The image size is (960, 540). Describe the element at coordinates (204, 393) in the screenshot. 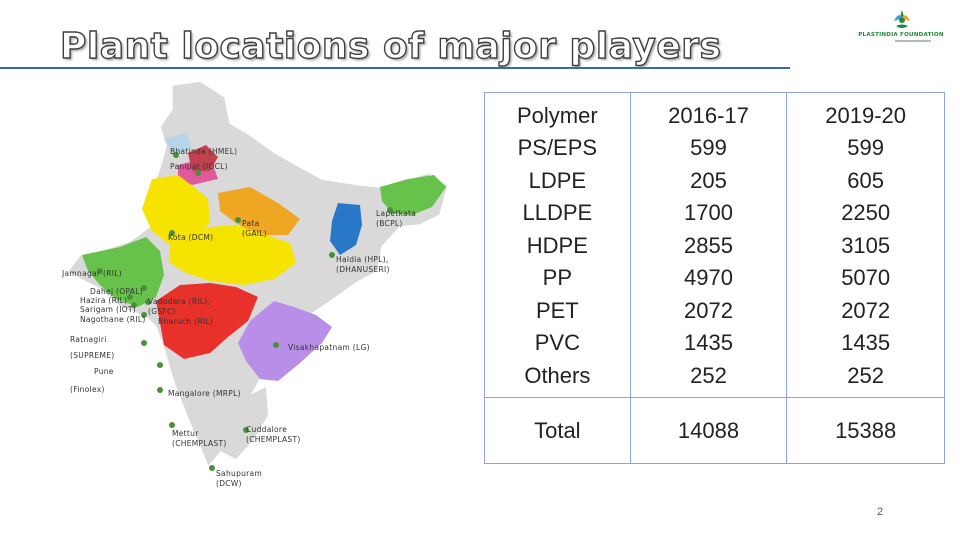

I see `map-label-mangalore: Mangalore (MRPL)` at that location.